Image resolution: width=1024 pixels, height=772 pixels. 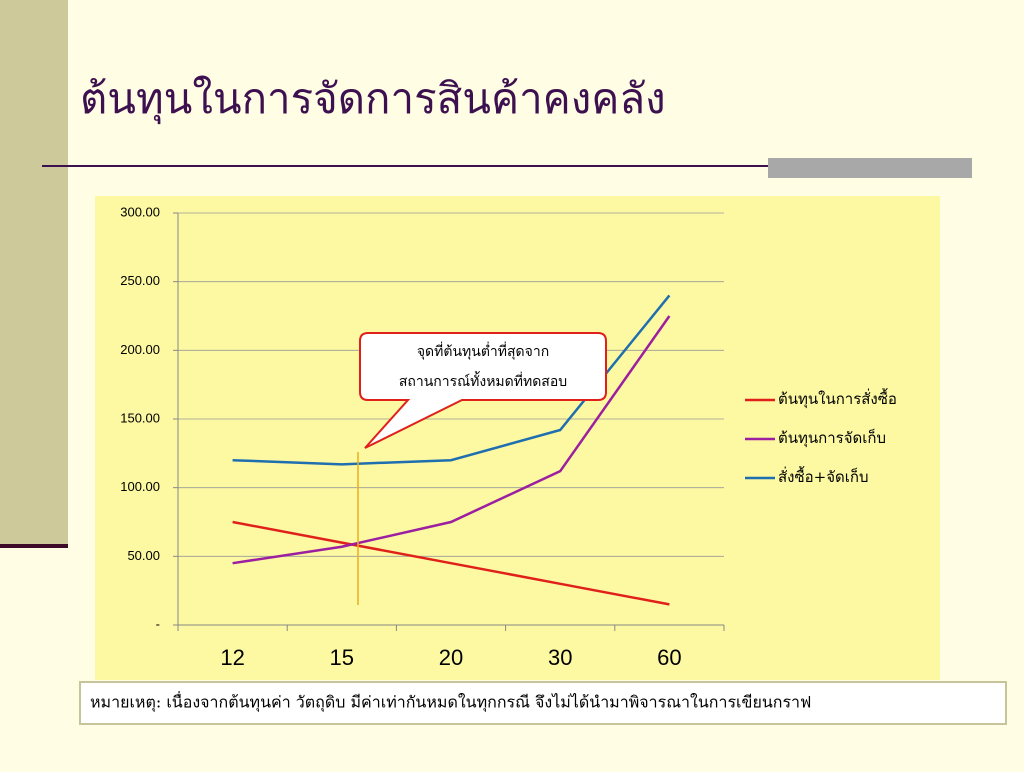 What do you see at coordinates (140, 417) in the screenshot?
I see `y-tick-label: 150.00` at bounding box center [140, 417].